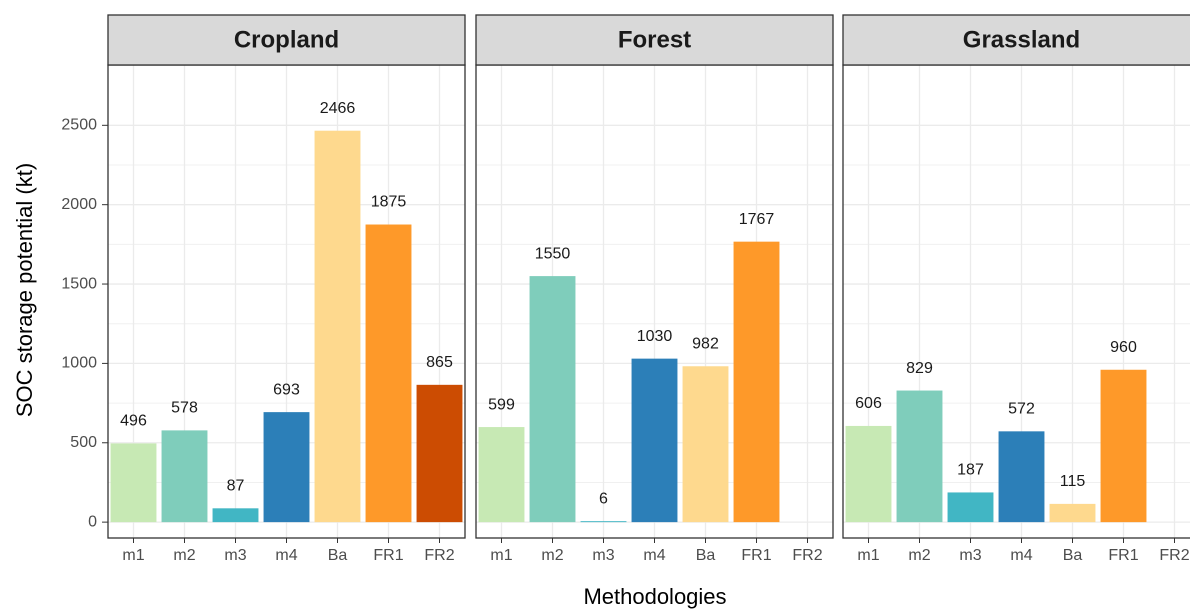  What do you see at coordinates (286, 389) in the screenshot?
I see `value-label: 693` at bounding box center [286, 389].